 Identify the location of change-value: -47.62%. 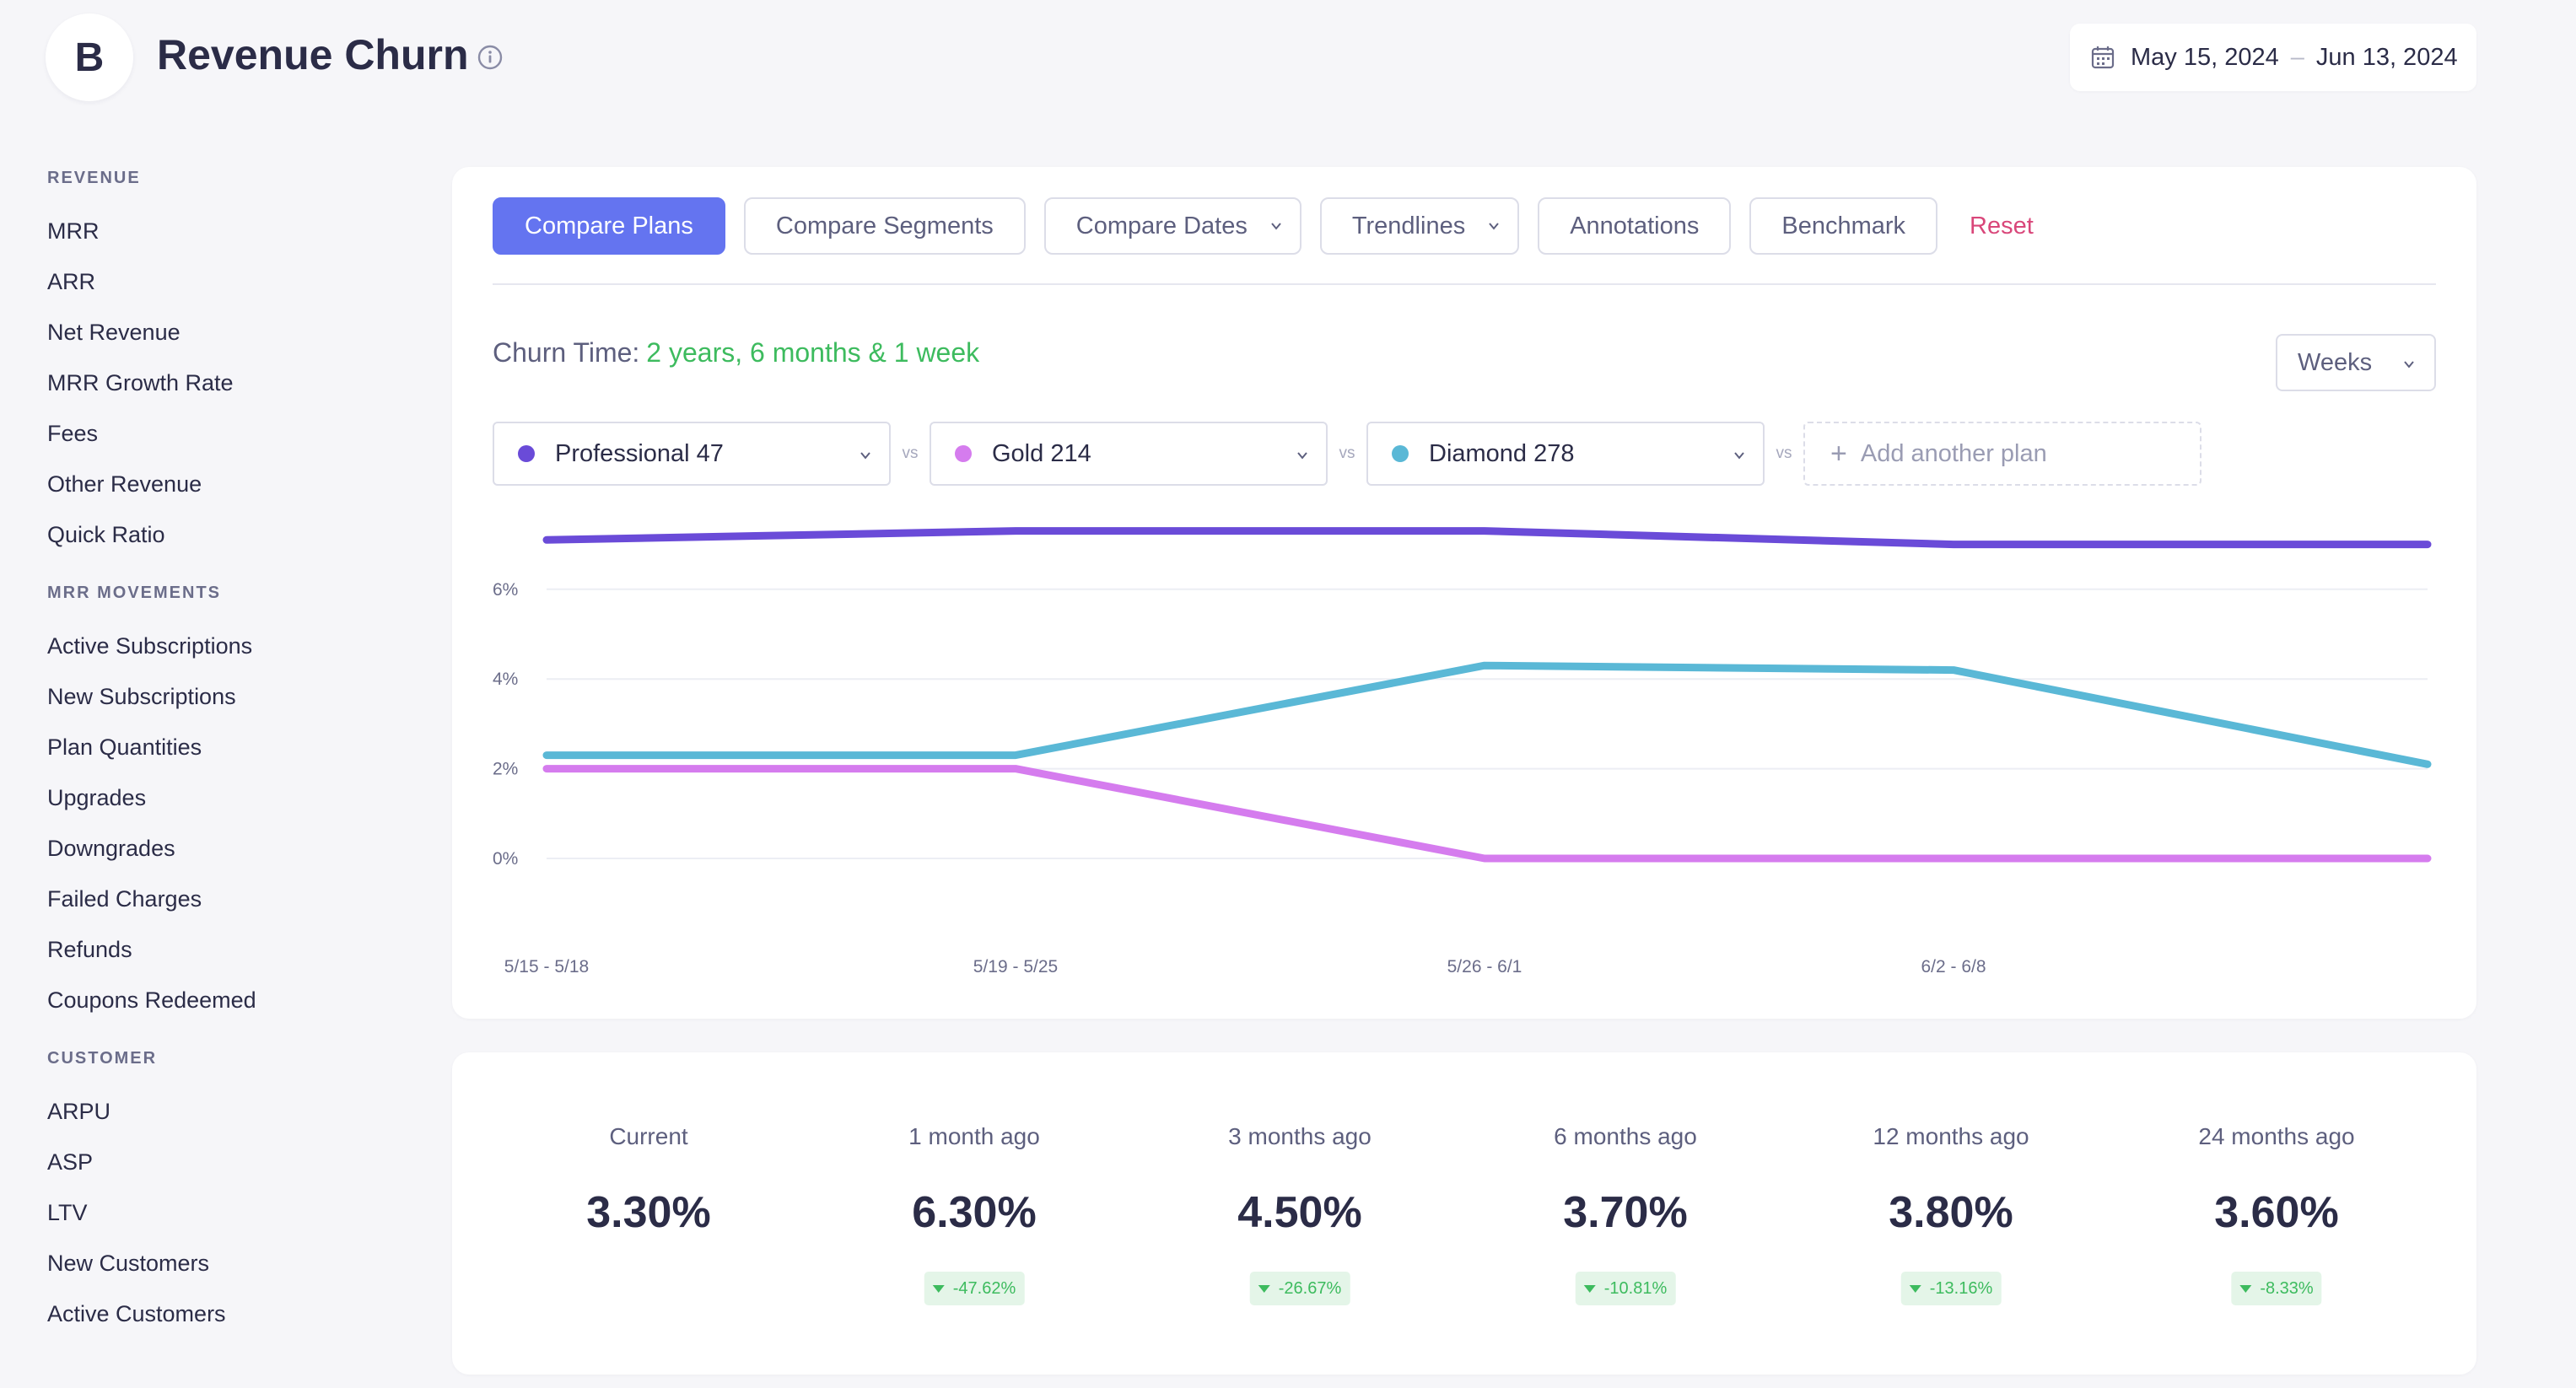
(984, 1288).